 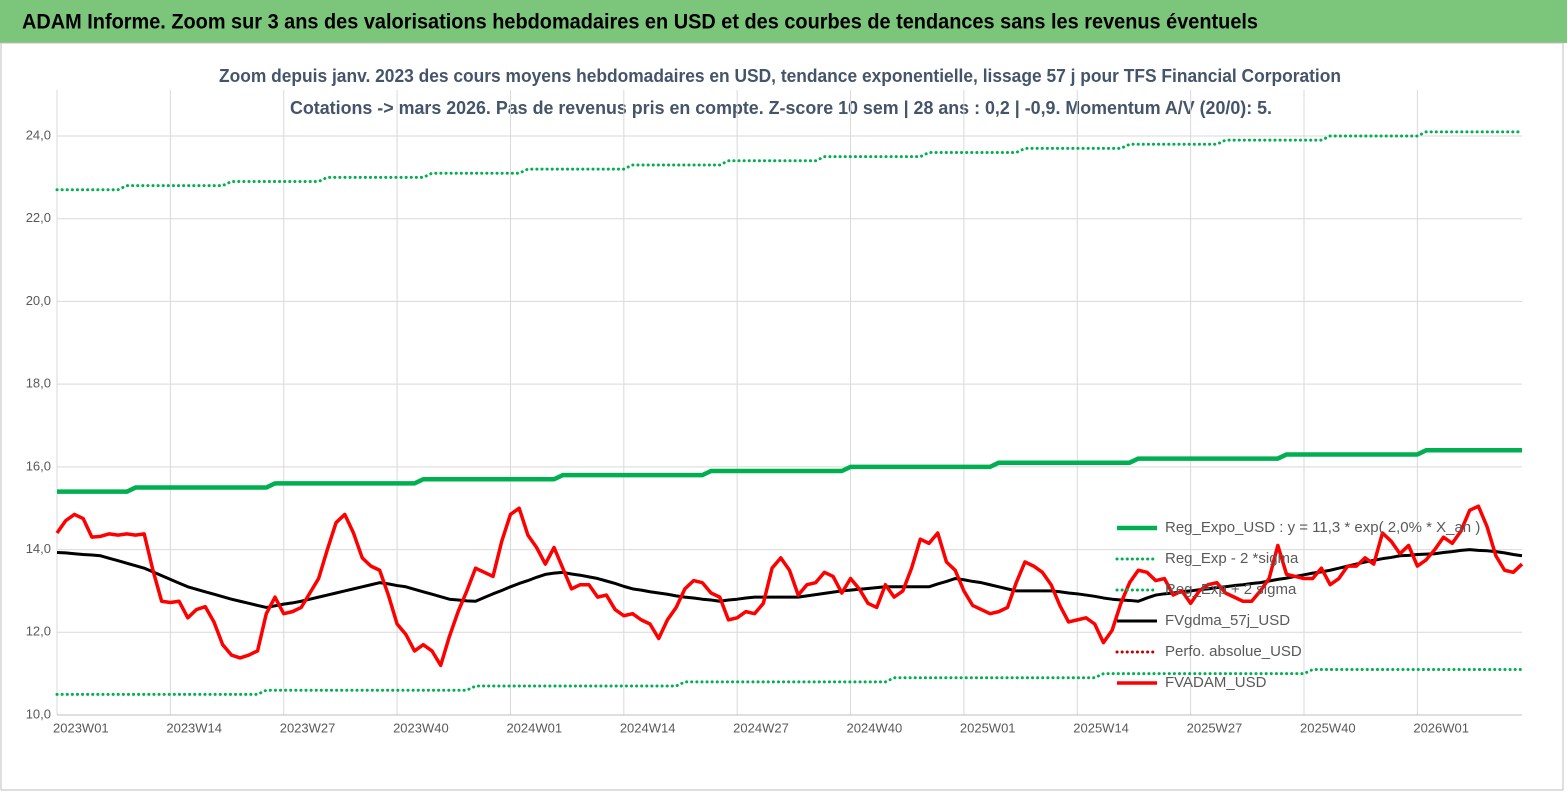 What do you see at coordinates (1216, 682) in the screenshot?
I see `legend-label: FVADAM_USD` at bounding box center [1216, 682].